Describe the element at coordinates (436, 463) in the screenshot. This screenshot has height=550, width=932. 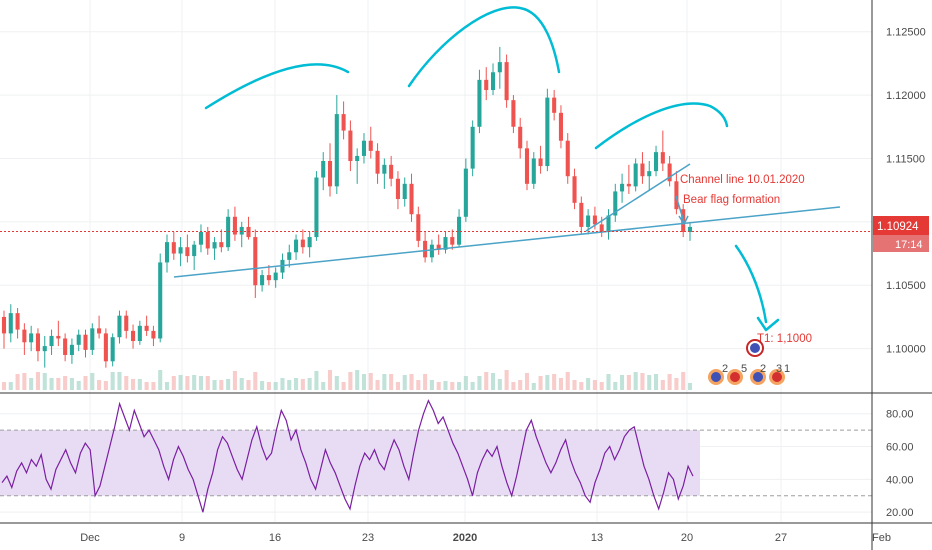
I see `rsi-band` at that location.